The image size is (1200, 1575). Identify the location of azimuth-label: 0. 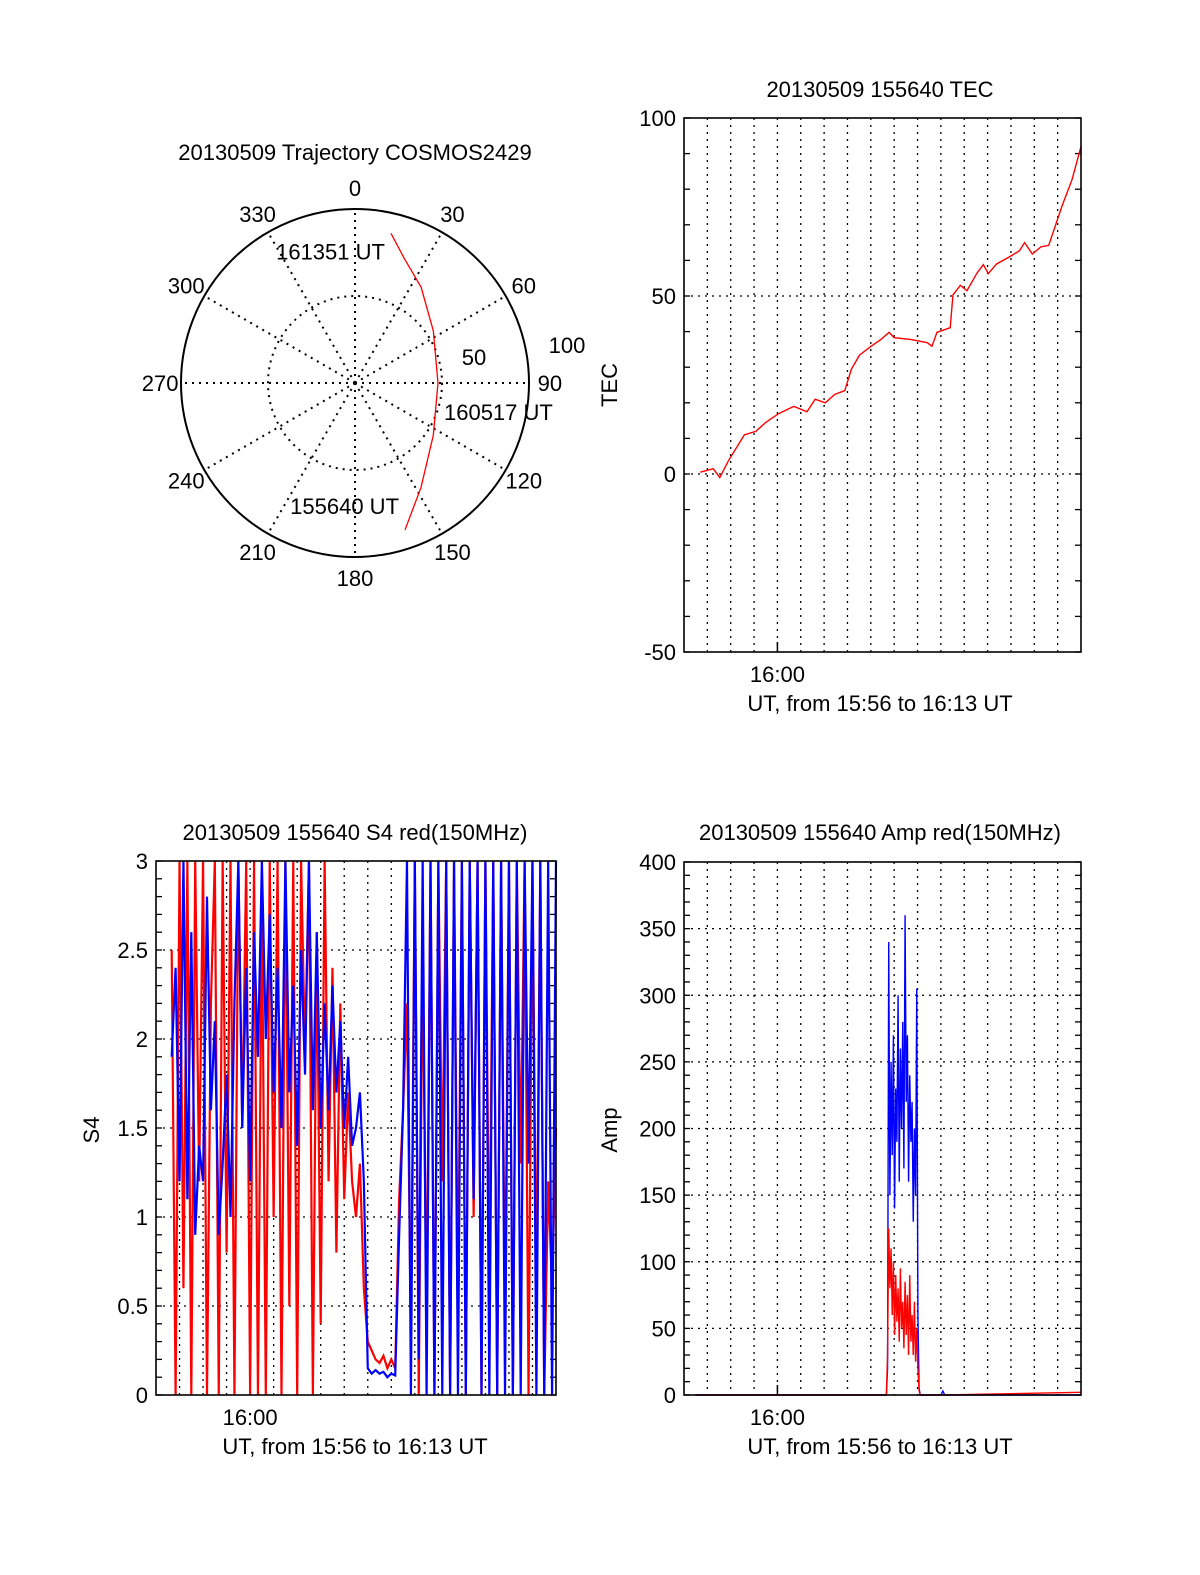
(355, 188).